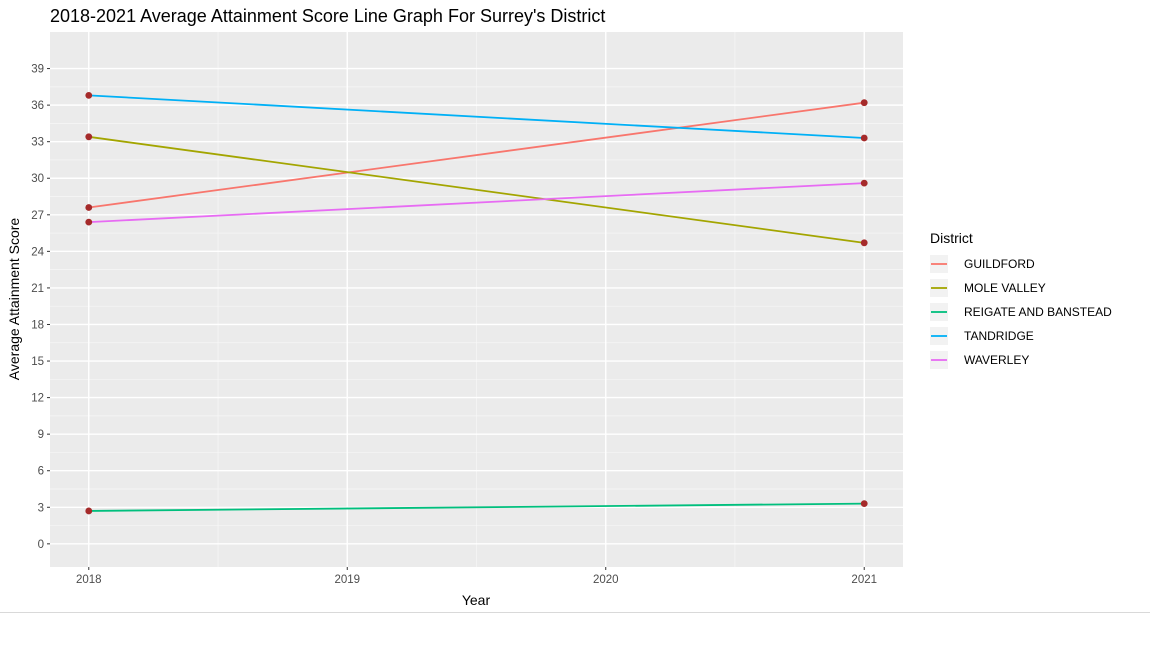  I want to click on series-line-mole-valley, so click(476, 189).